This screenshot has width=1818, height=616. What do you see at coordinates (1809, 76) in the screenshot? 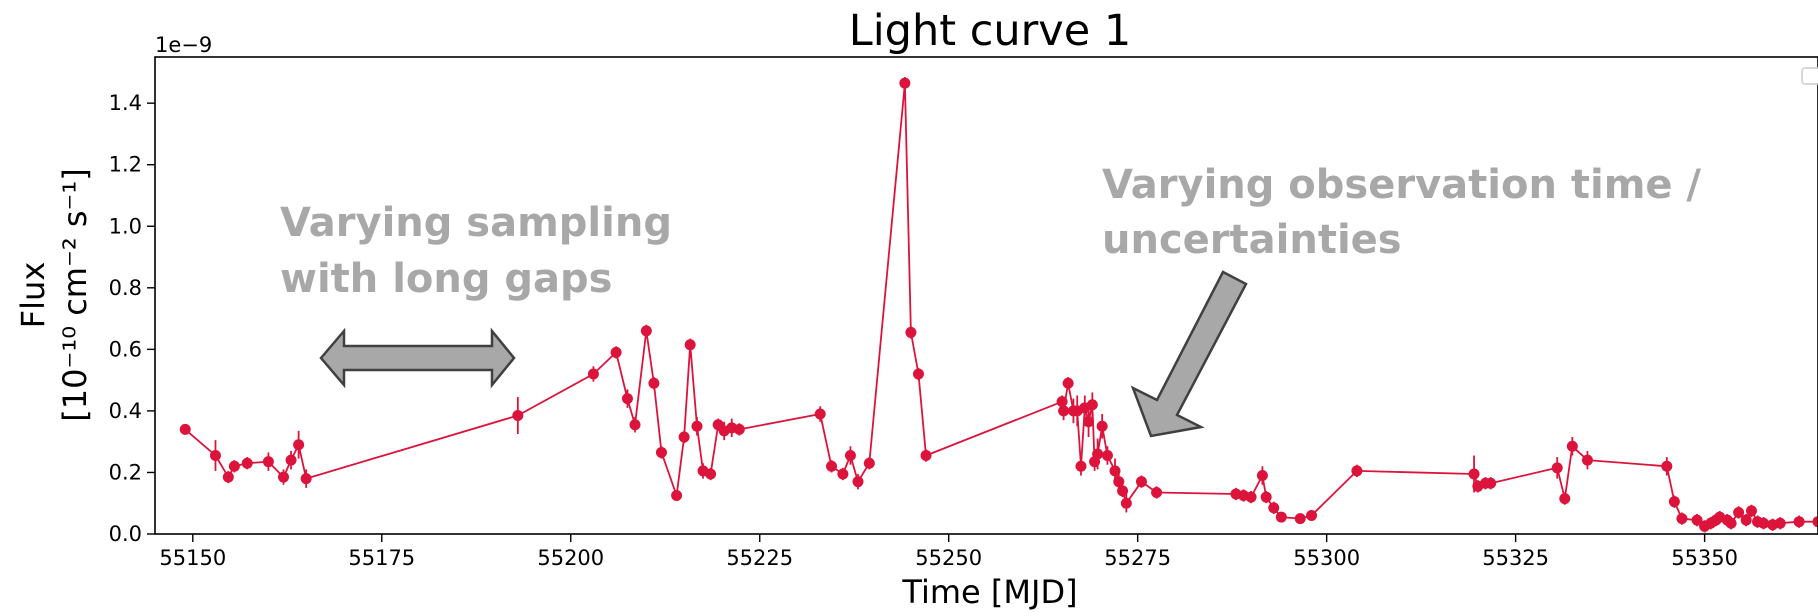
I see `legend-box` at bounding box center [1809, 76].